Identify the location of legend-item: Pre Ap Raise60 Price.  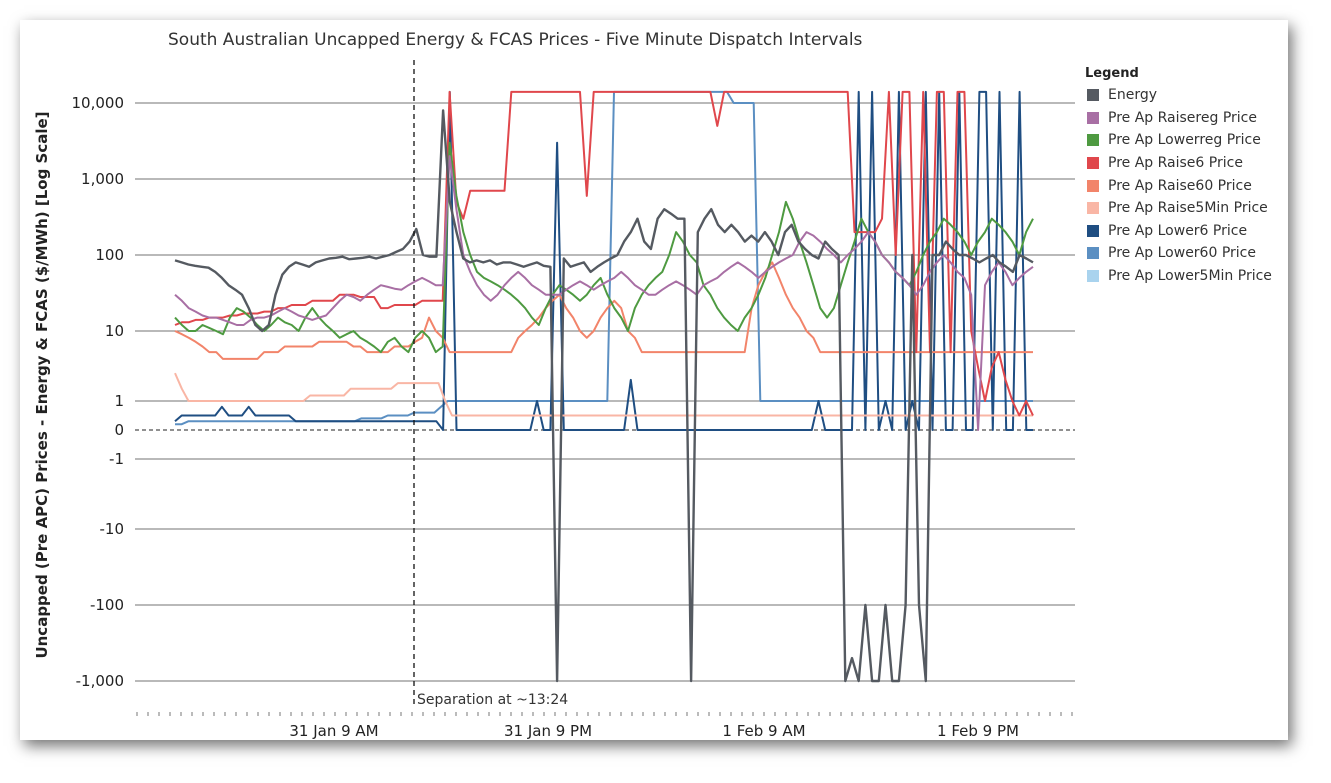
(1178, 185).